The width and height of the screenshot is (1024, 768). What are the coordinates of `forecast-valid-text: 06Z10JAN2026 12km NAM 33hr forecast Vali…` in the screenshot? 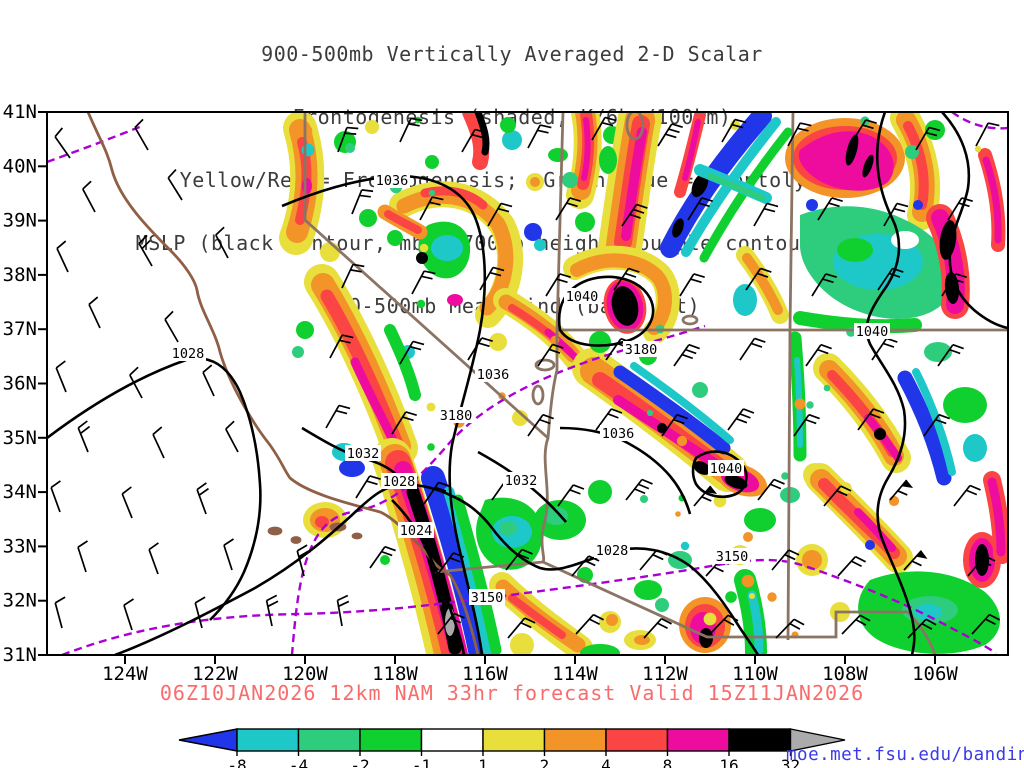 It's located at (512, 693).